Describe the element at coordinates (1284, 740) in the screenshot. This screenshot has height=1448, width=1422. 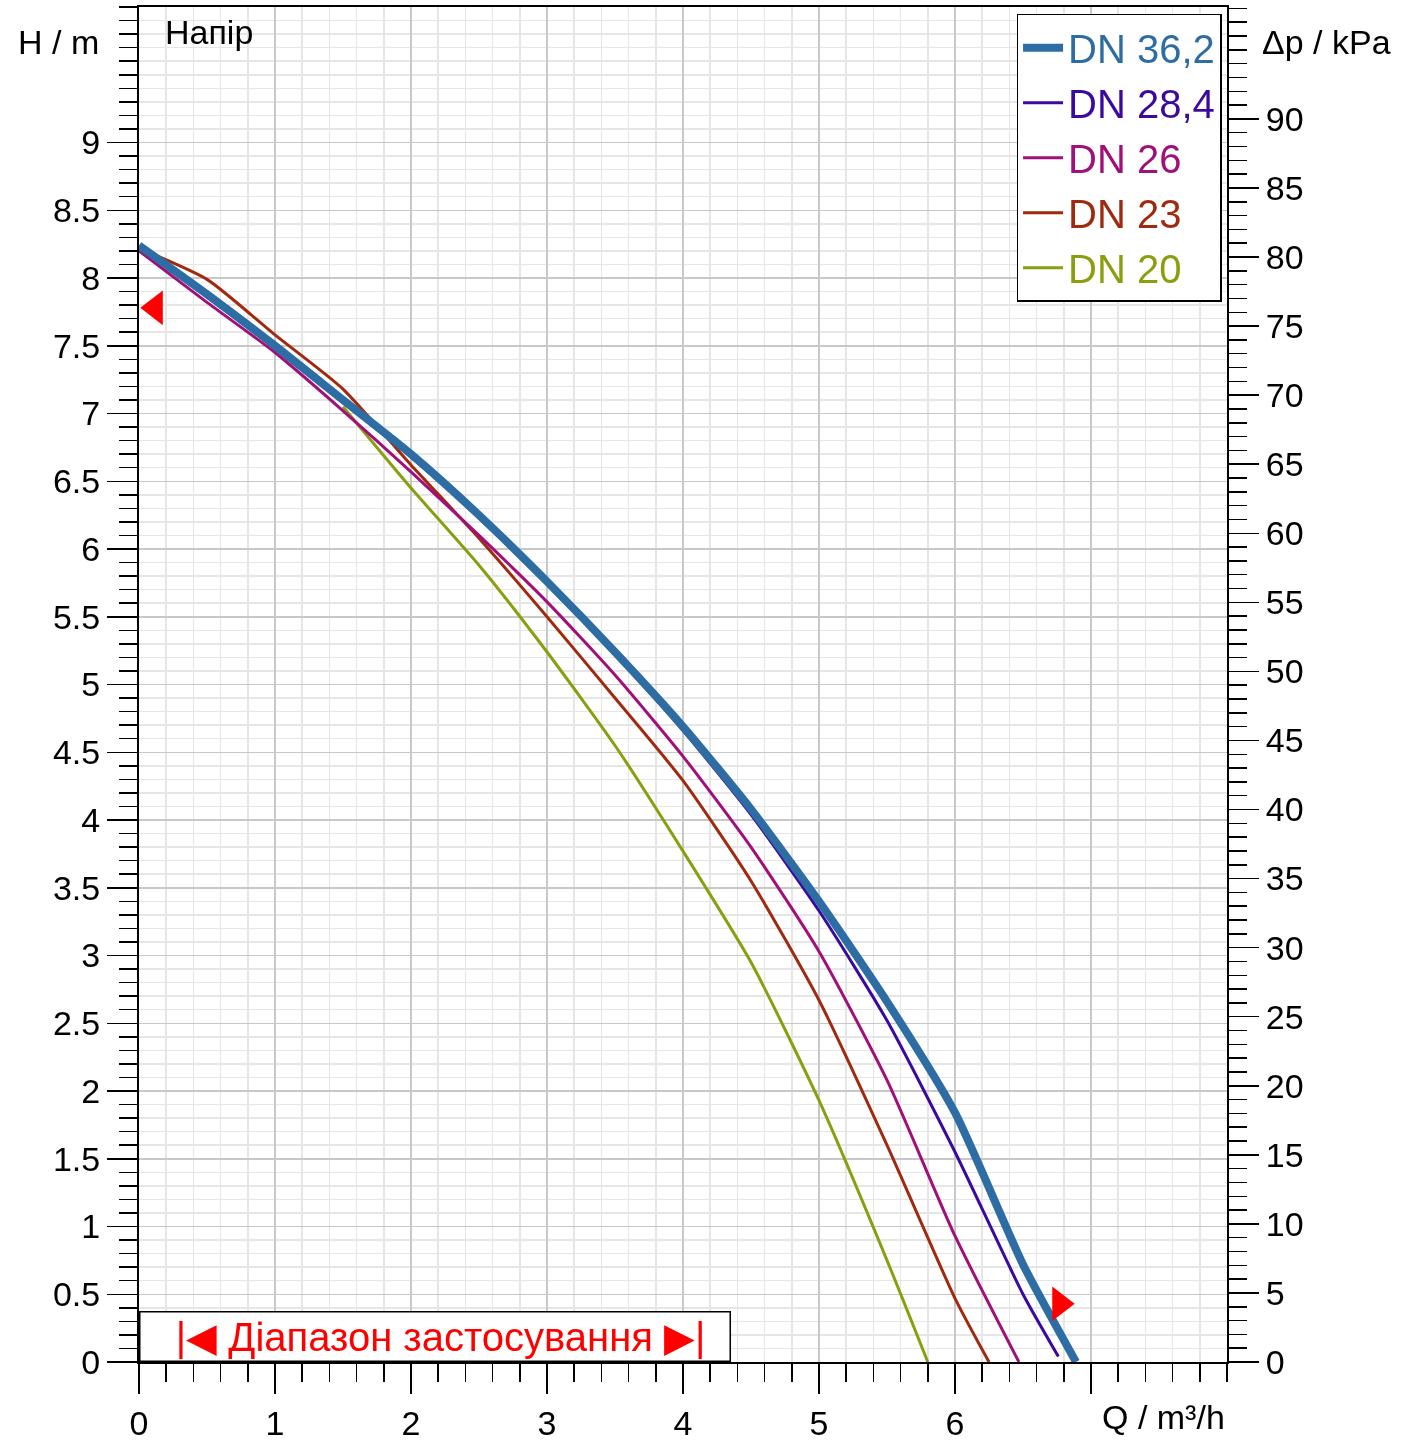
I see `y2-tick-label: 45` at that location.